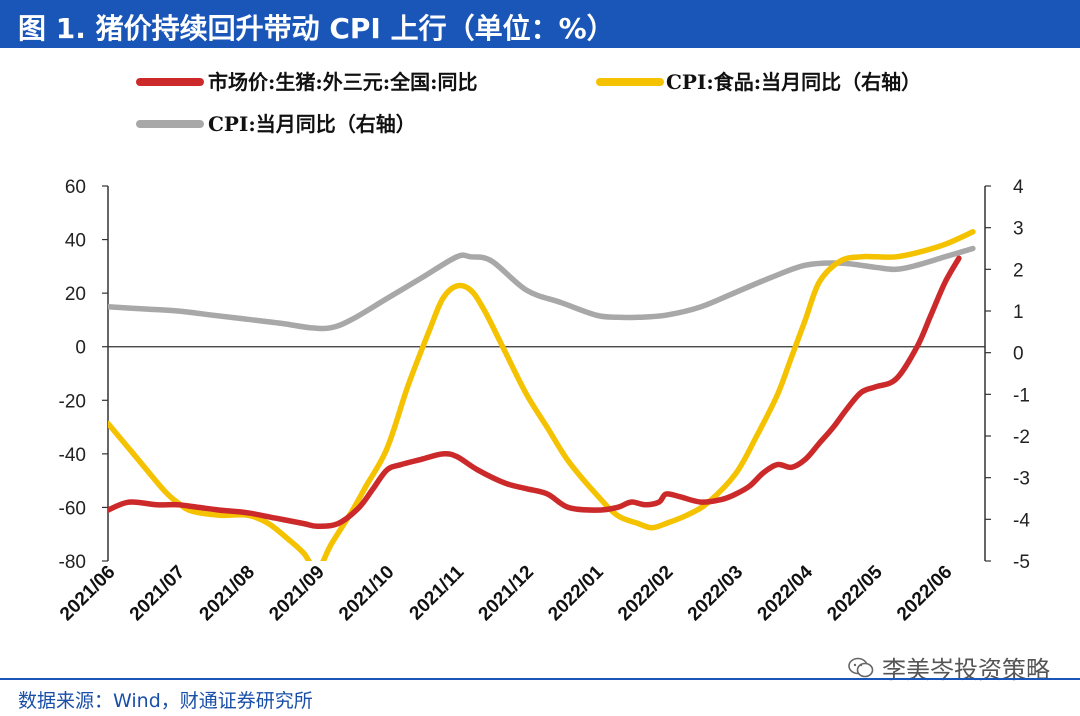 The height and width of the screenshot is (716, 1080). I want to click on y-right-tick-label: -2, so click(1021, 437).